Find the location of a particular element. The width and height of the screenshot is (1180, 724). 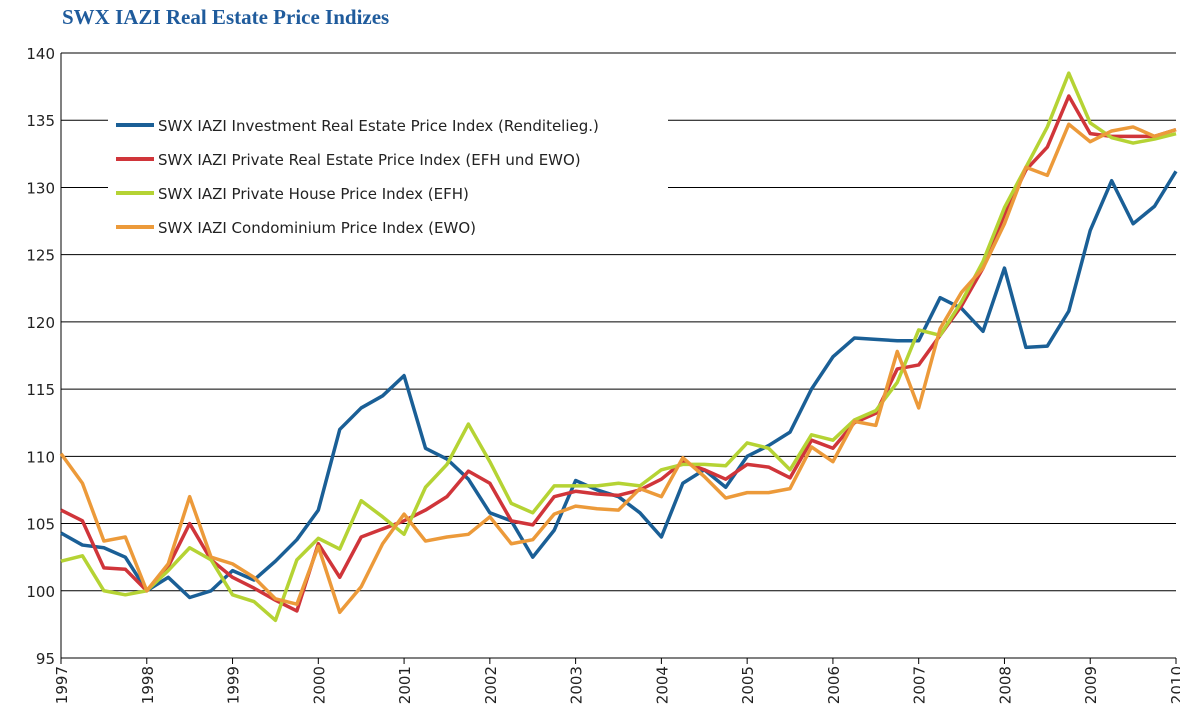

y-tick-label: 125 is located at coordinates (40, 256).